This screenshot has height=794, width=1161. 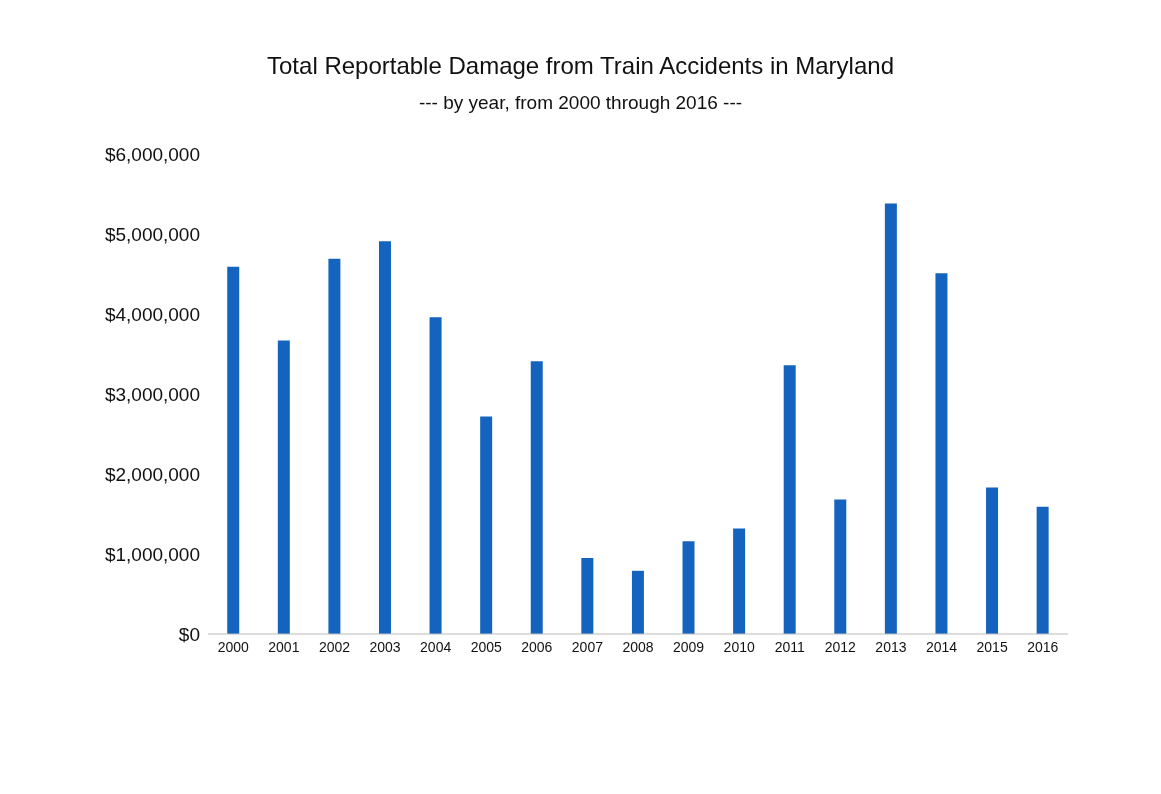 What do you see at coordinates (689, 646) in the screenshot?
I see `x-tick-label: 2009` at bounding box center [689, 646].